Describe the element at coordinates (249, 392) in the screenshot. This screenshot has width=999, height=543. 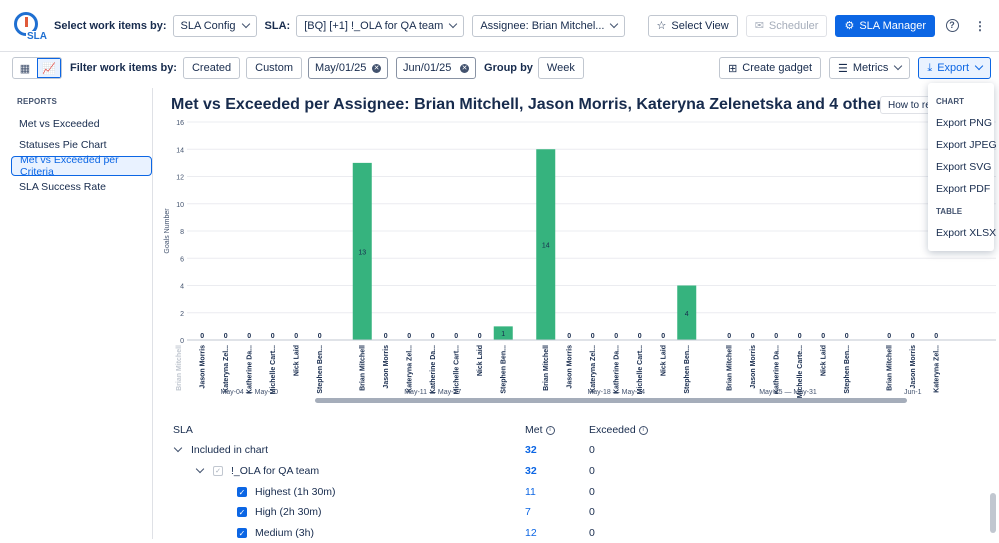
I see `group-label: May-04 — May-10` at that location.